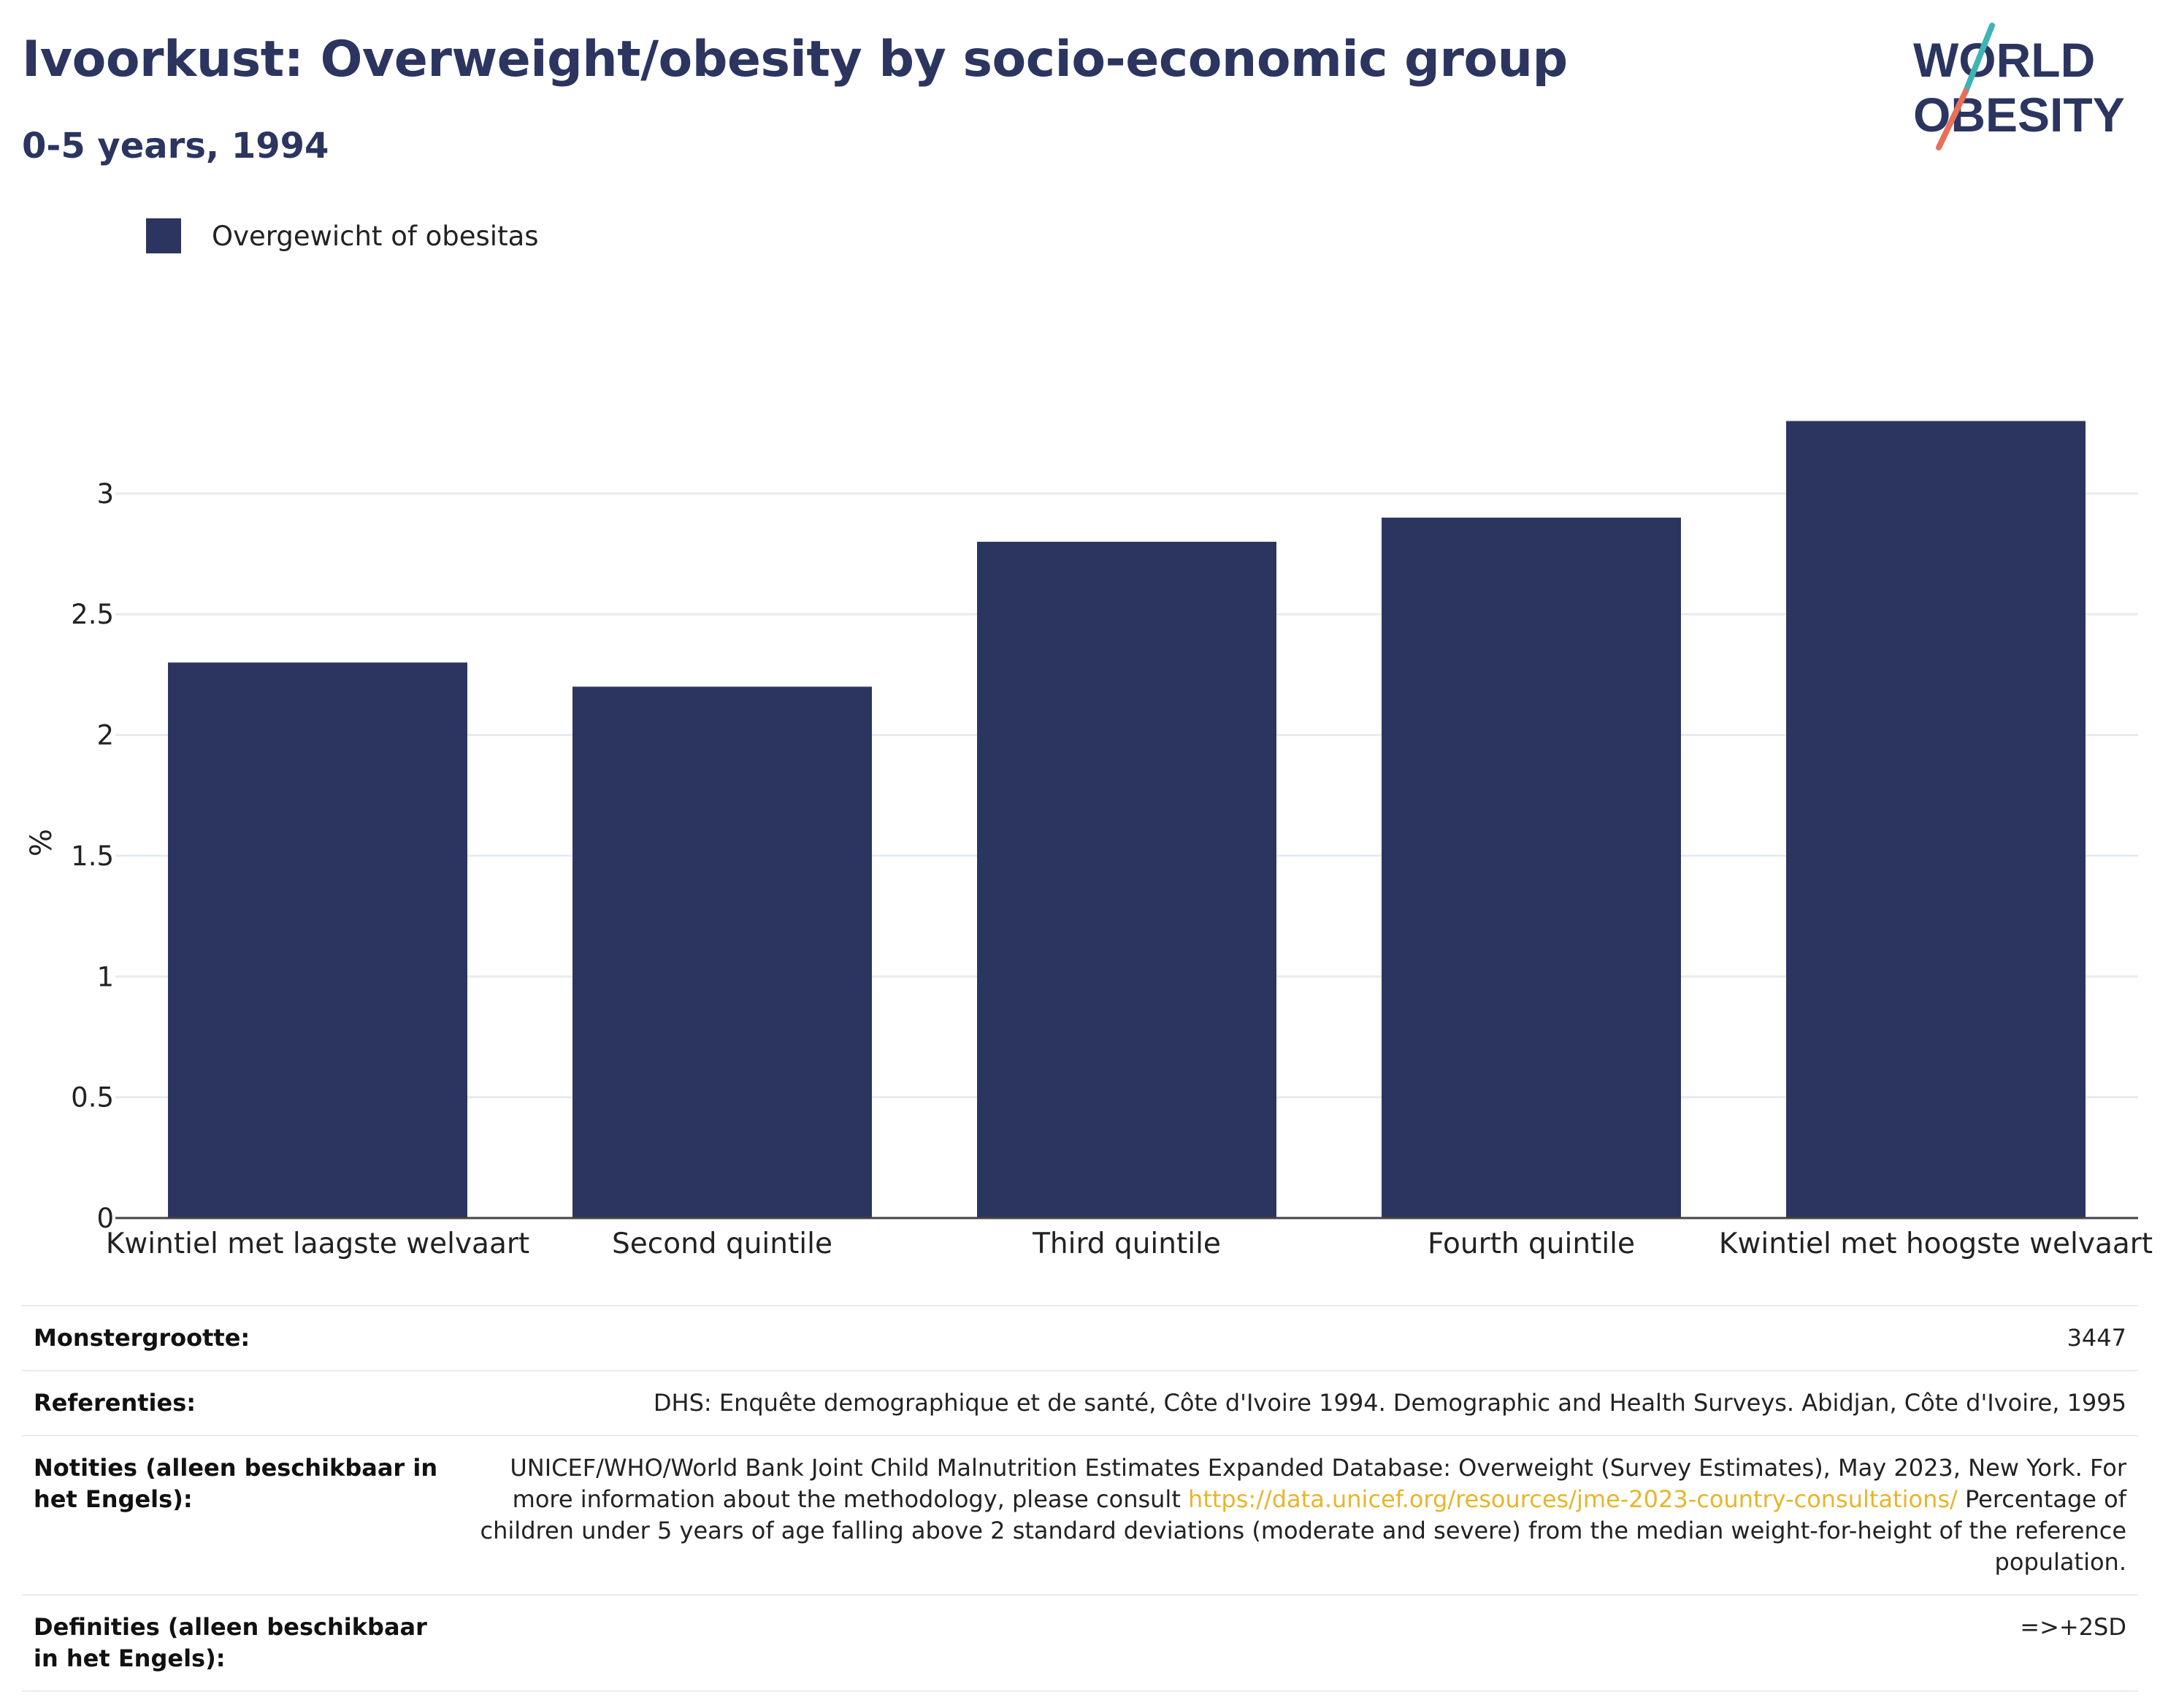 The height and width of the screenshot is (1708, 2160). Describe the element at coordinates (1296, 1643) in the screenshot. I see `info-value: =>+2SD` at that location.